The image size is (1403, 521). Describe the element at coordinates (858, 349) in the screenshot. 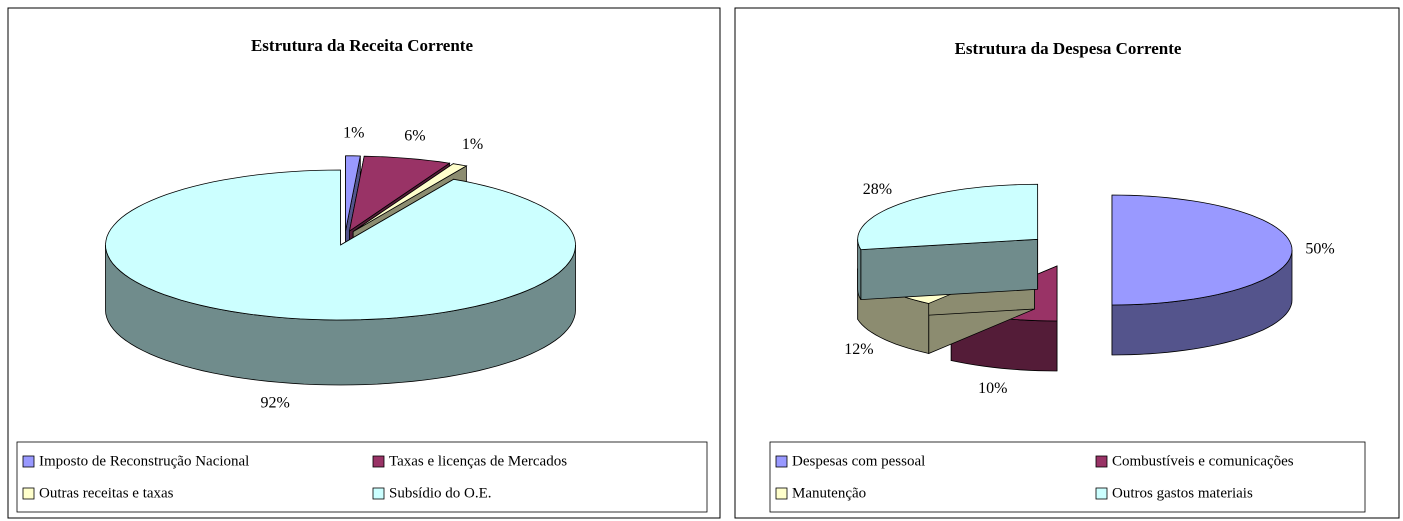

I see `data-label: 12%` at that location.